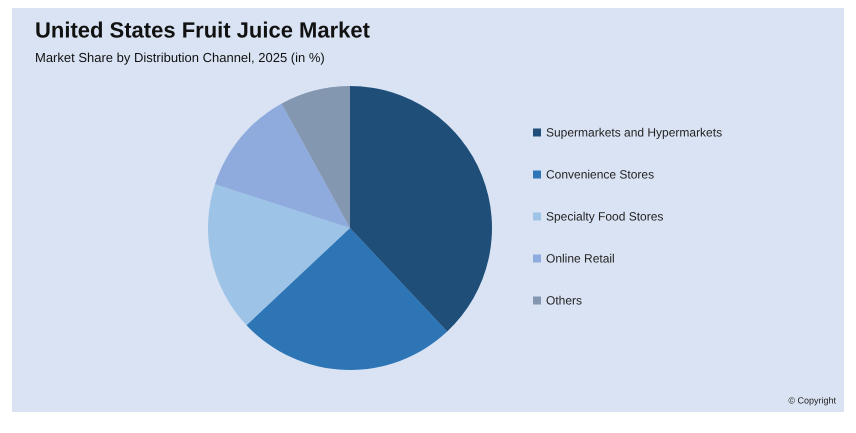 The image size is (856, 433). What do you see at coordinates (203, 30) in the screenshot?
I see `chart-title: United States Fruit Juice Market` at bounding box center [203, 30].